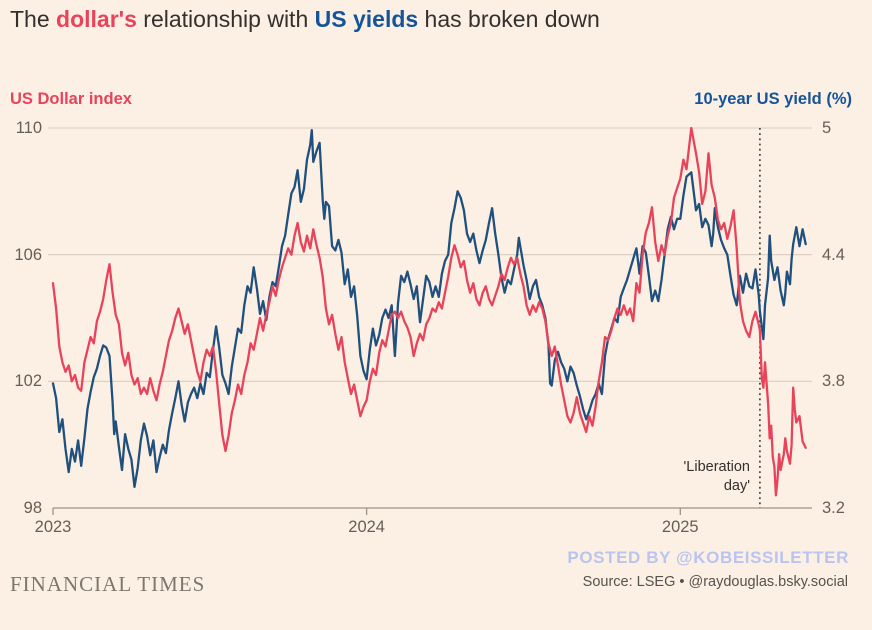 The height and width of the screenshot is (630, 872). I want to click on liberation-day-annotation: 'Liberation day', so click(717, 477).